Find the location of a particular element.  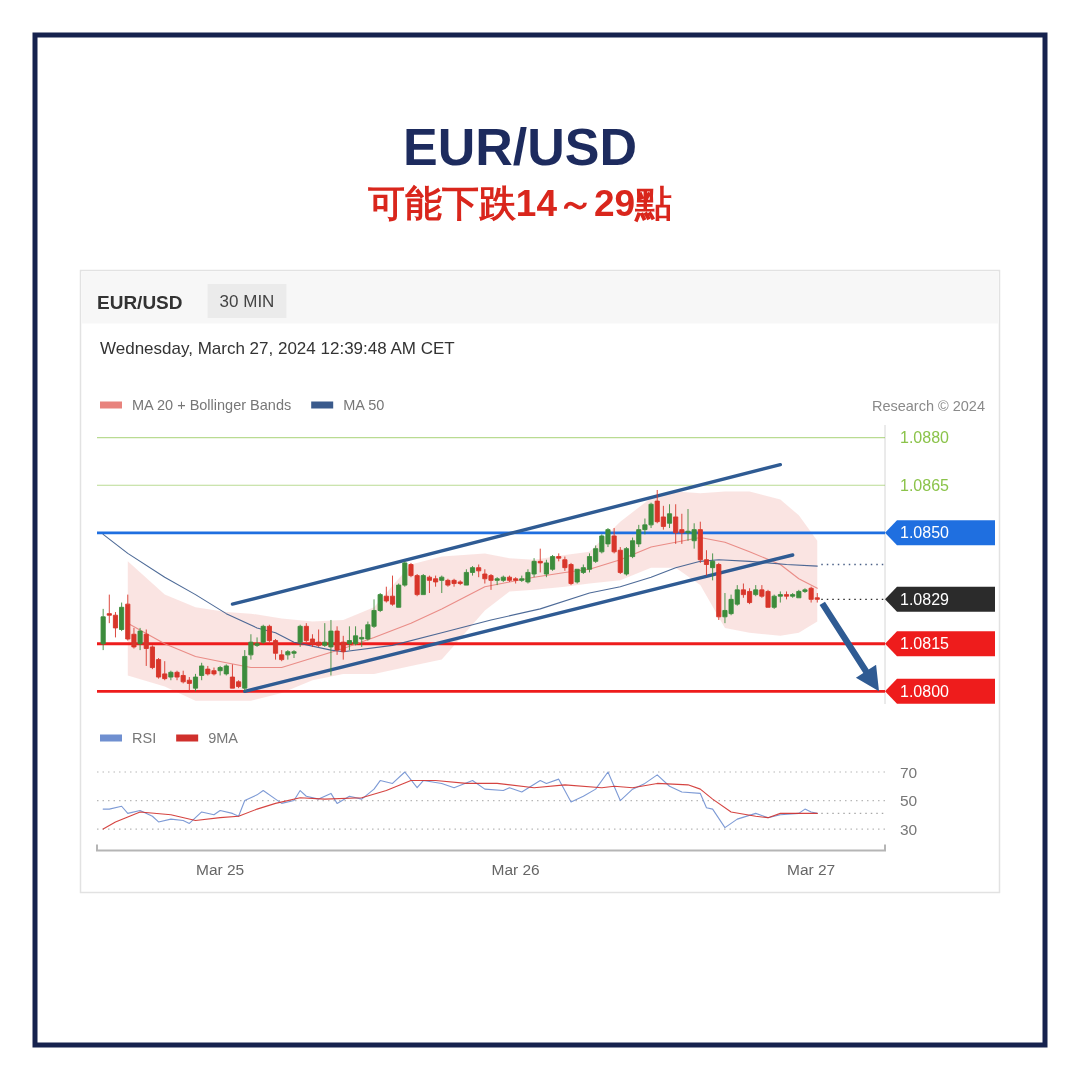

y-tick-label: 50 is located at coordinates (909, 801).